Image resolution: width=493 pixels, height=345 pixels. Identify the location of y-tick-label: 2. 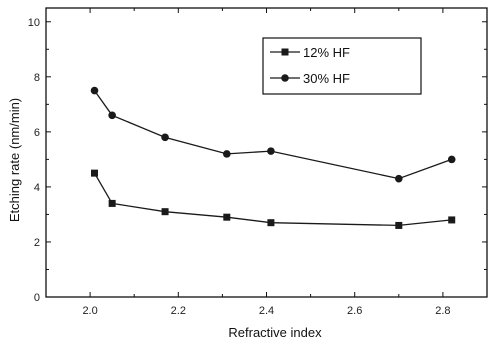
(37, 243).